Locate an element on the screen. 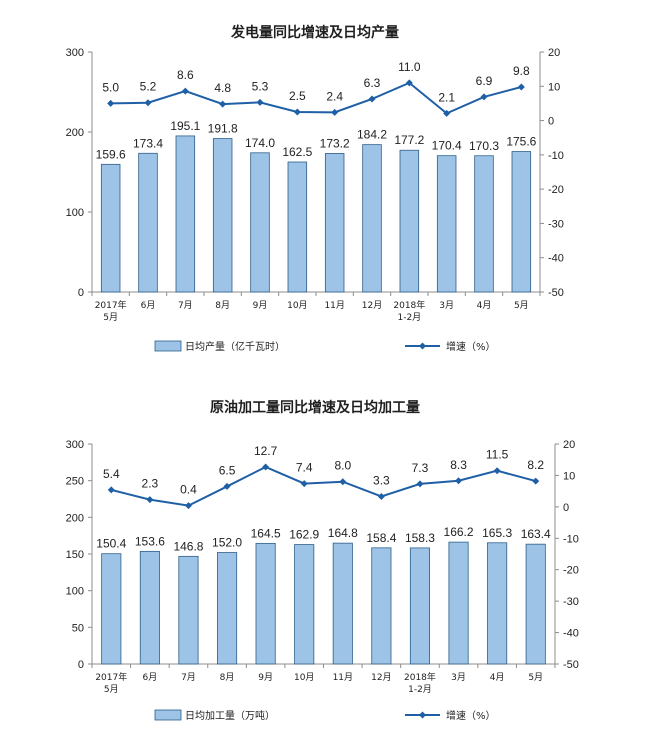 The height and width of the screenshot is (731, 650). line-value-label: 11.0 is located at coordinates (409, 67).